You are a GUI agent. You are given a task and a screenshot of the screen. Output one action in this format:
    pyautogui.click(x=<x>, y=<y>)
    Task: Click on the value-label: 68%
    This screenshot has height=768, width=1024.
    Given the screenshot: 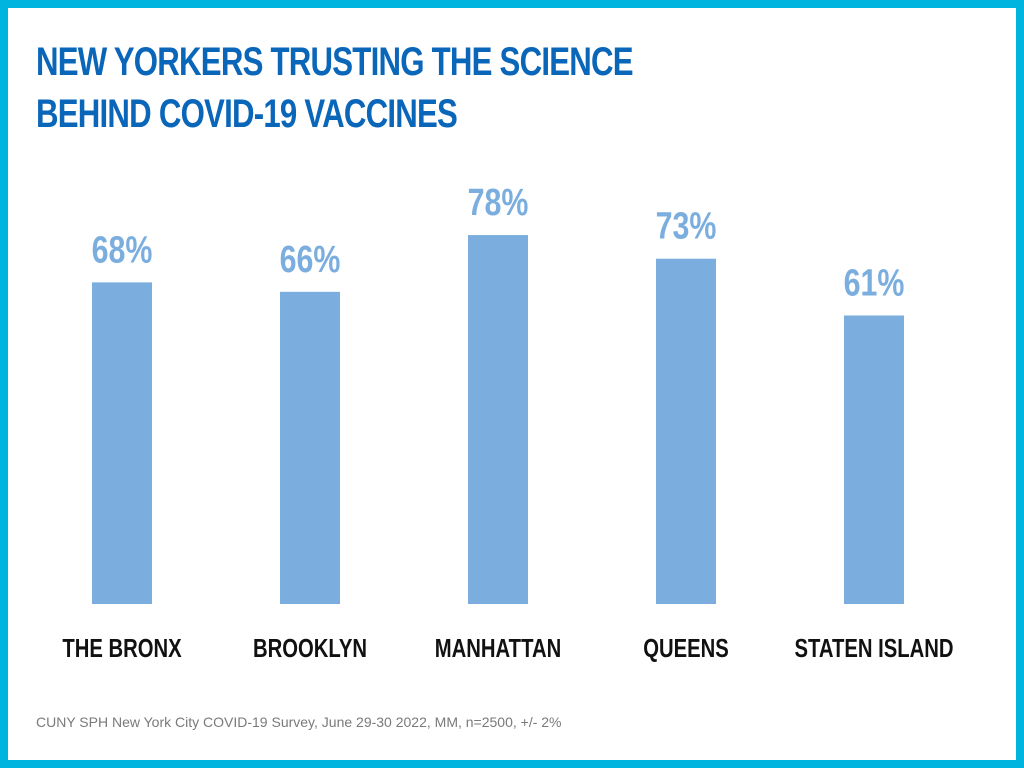 What is the action you would take?
    pyautogui.click(x=122, y=250)
    